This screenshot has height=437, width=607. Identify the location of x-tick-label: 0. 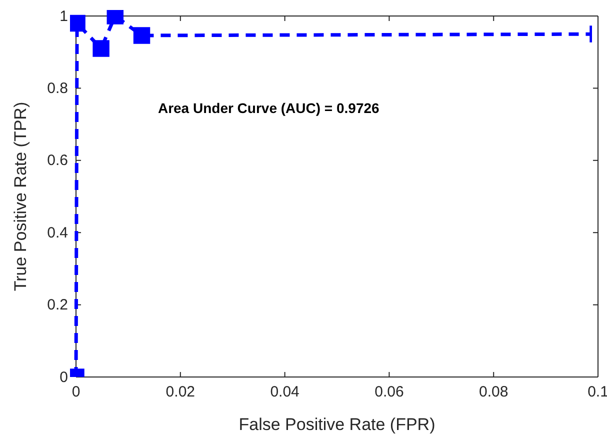
(76, 392).